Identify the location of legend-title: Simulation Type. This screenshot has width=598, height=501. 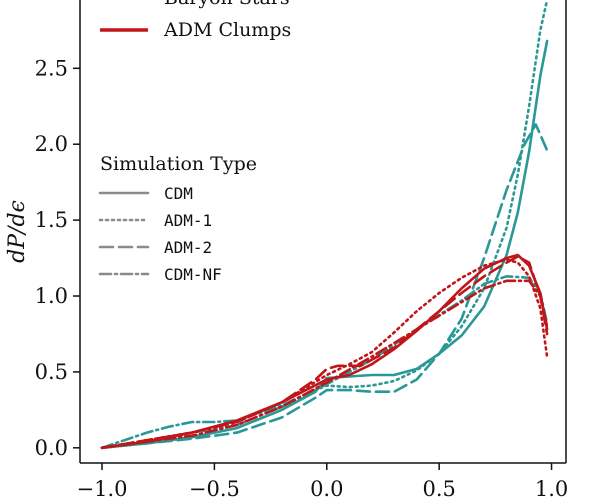
(178, 164).